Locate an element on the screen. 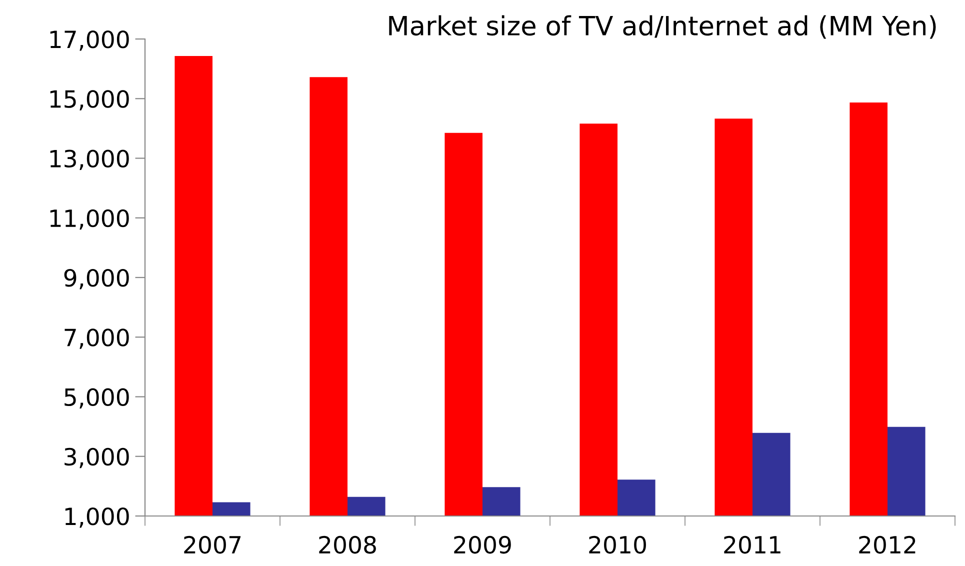  y-tick-label: 5,000 is located at coordinates (96, 398).